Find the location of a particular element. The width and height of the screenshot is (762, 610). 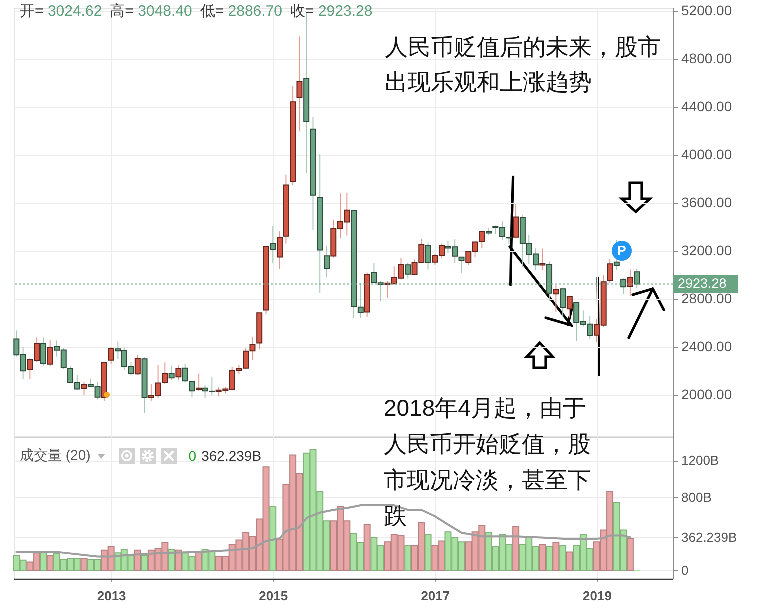

y-tick-label: 4800.00 is located at coordinates (707, 58).